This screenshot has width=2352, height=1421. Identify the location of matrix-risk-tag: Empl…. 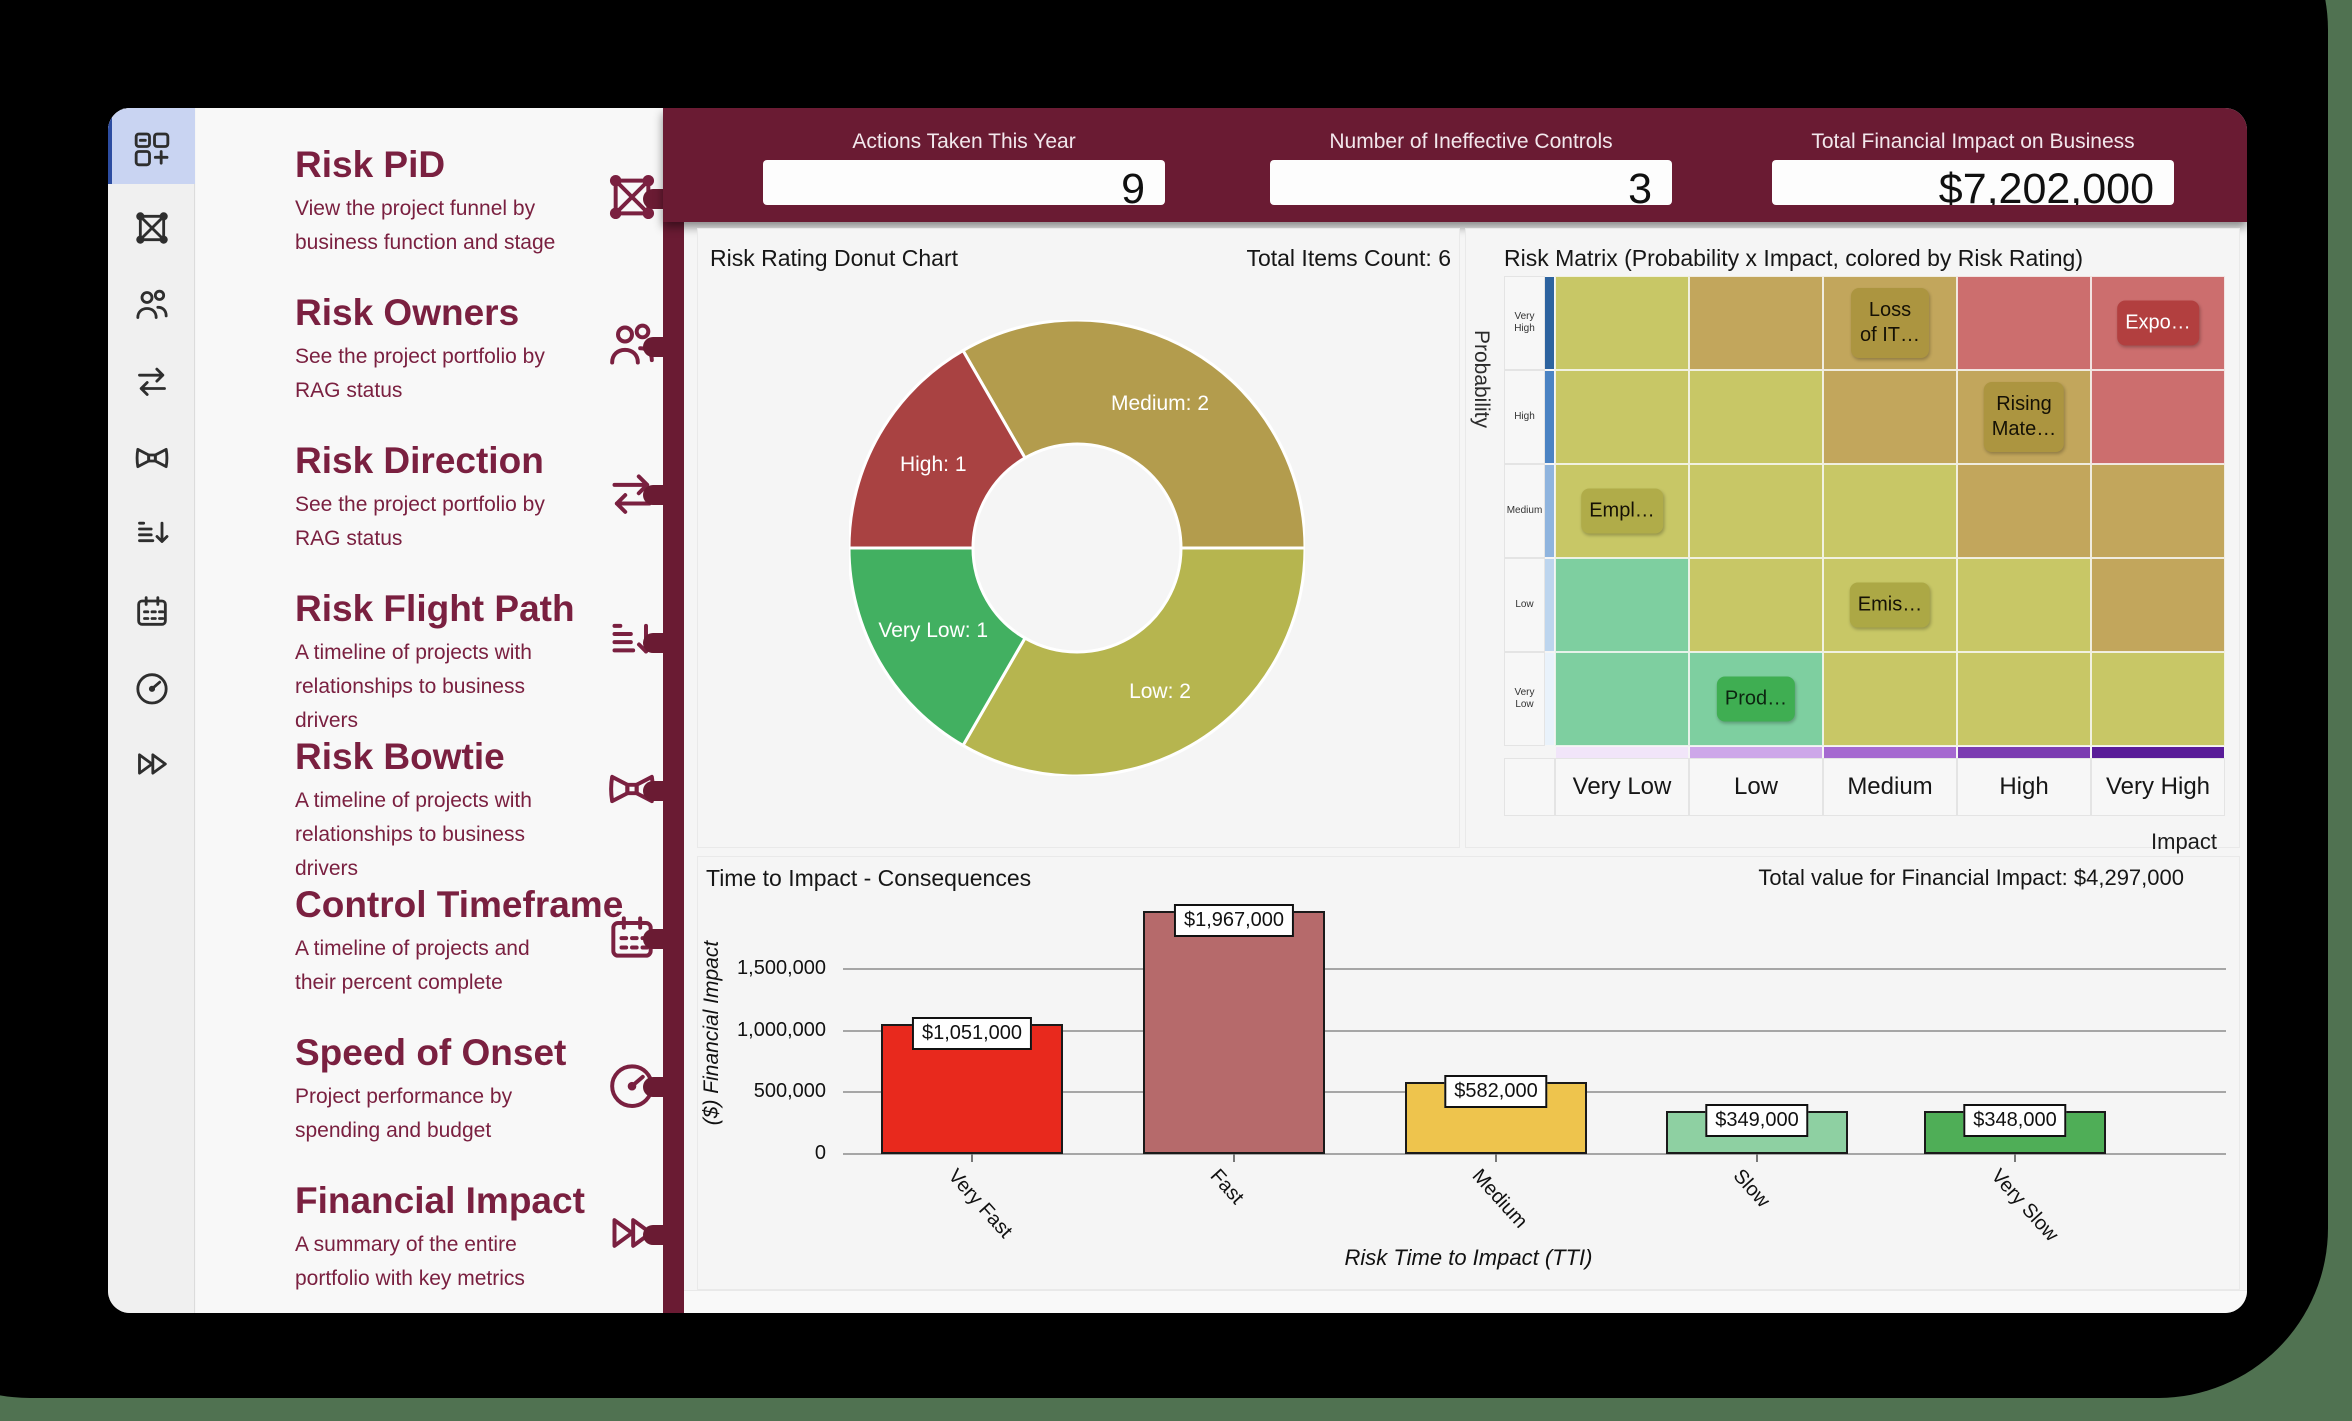
(1622, 511).